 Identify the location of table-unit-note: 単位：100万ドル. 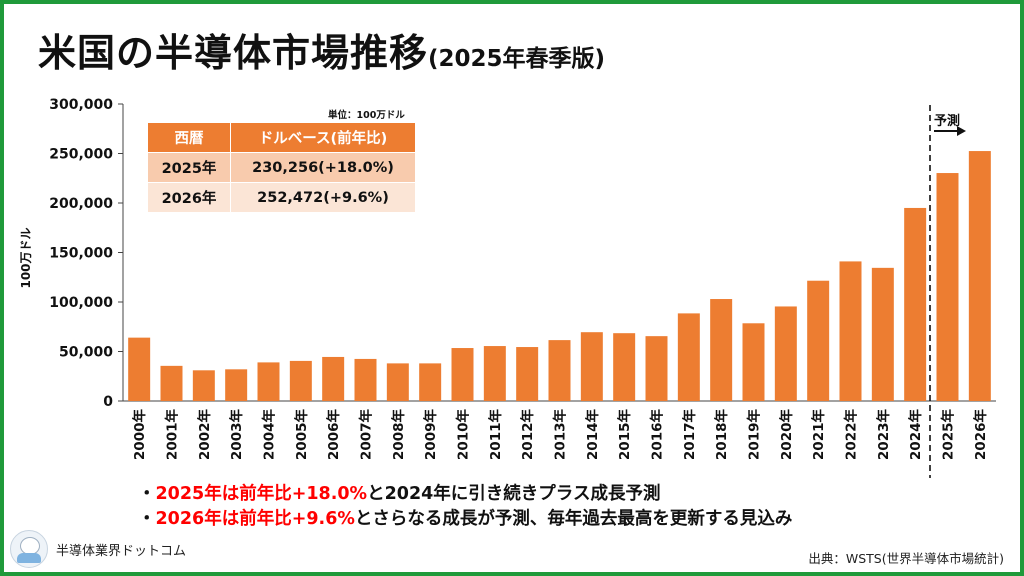
(366, 115).